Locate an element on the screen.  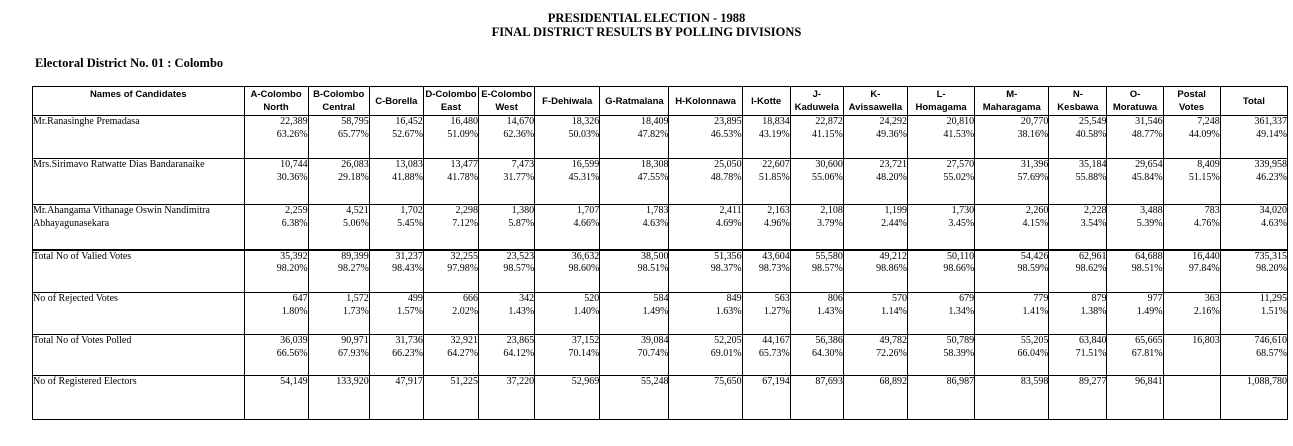
table-cell is located at coordinates (1191, 398).